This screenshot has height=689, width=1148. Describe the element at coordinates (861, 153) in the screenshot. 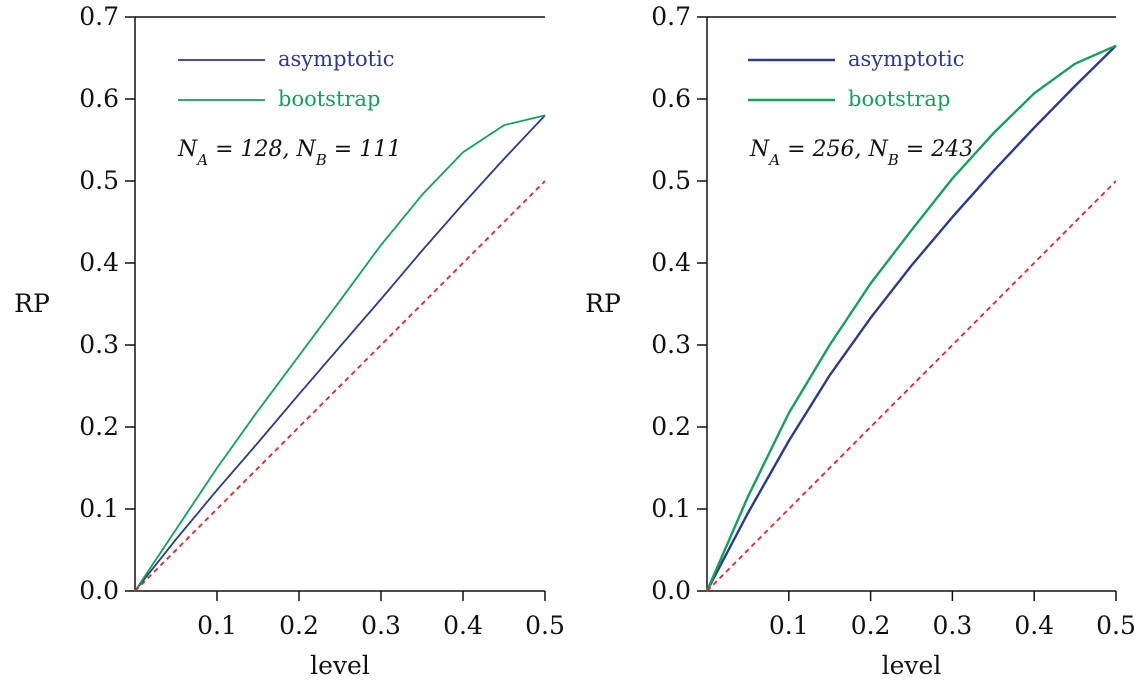

I see `sample-size-annotation: NA = 256, NB = 243` at that location.